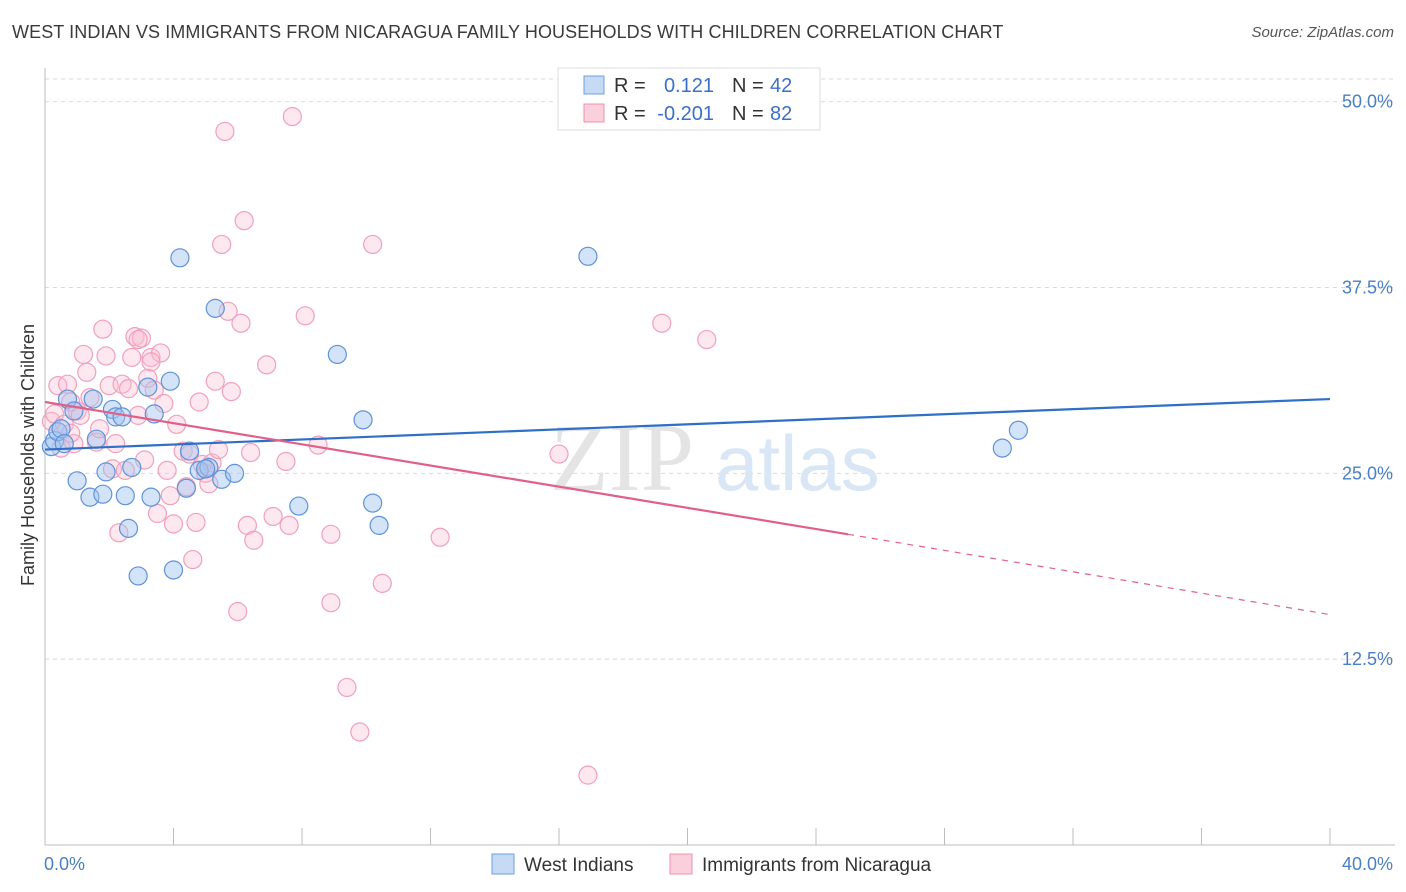 The width and height of the screenshot is (1406, 892). What do you see at coordinates (748, 86) in the screenshot?
I see `legend-n-label-1: N =` at bounding box center [748, 86].